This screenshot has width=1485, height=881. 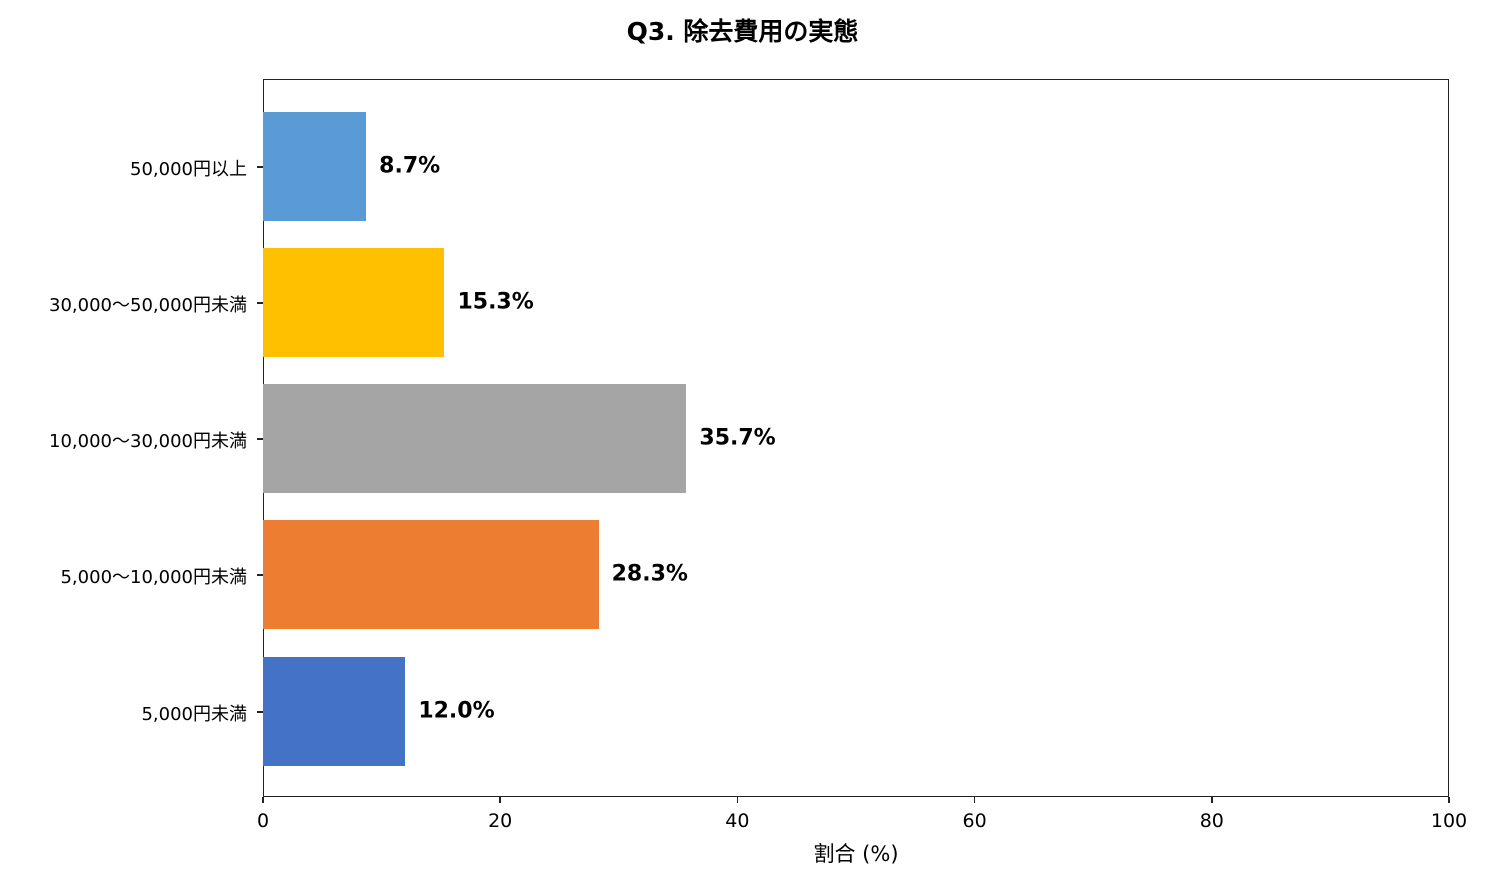 I want to click on x-tick-label: 20, so click(x=500, y=821).